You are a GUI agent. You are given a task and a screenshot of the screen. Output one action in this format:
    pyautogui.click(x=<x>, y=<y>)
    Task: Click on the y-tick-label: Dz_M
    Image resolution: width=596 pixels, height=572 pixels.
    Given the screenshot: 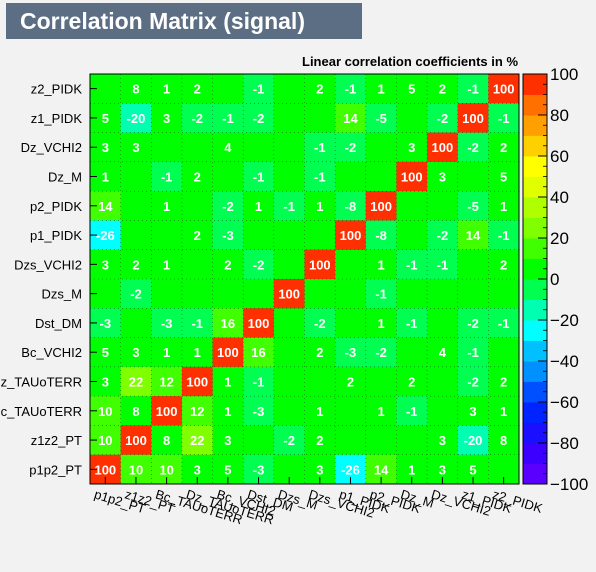 What is the action you would take?
    pyautogui.click(x=65, y=177)
    